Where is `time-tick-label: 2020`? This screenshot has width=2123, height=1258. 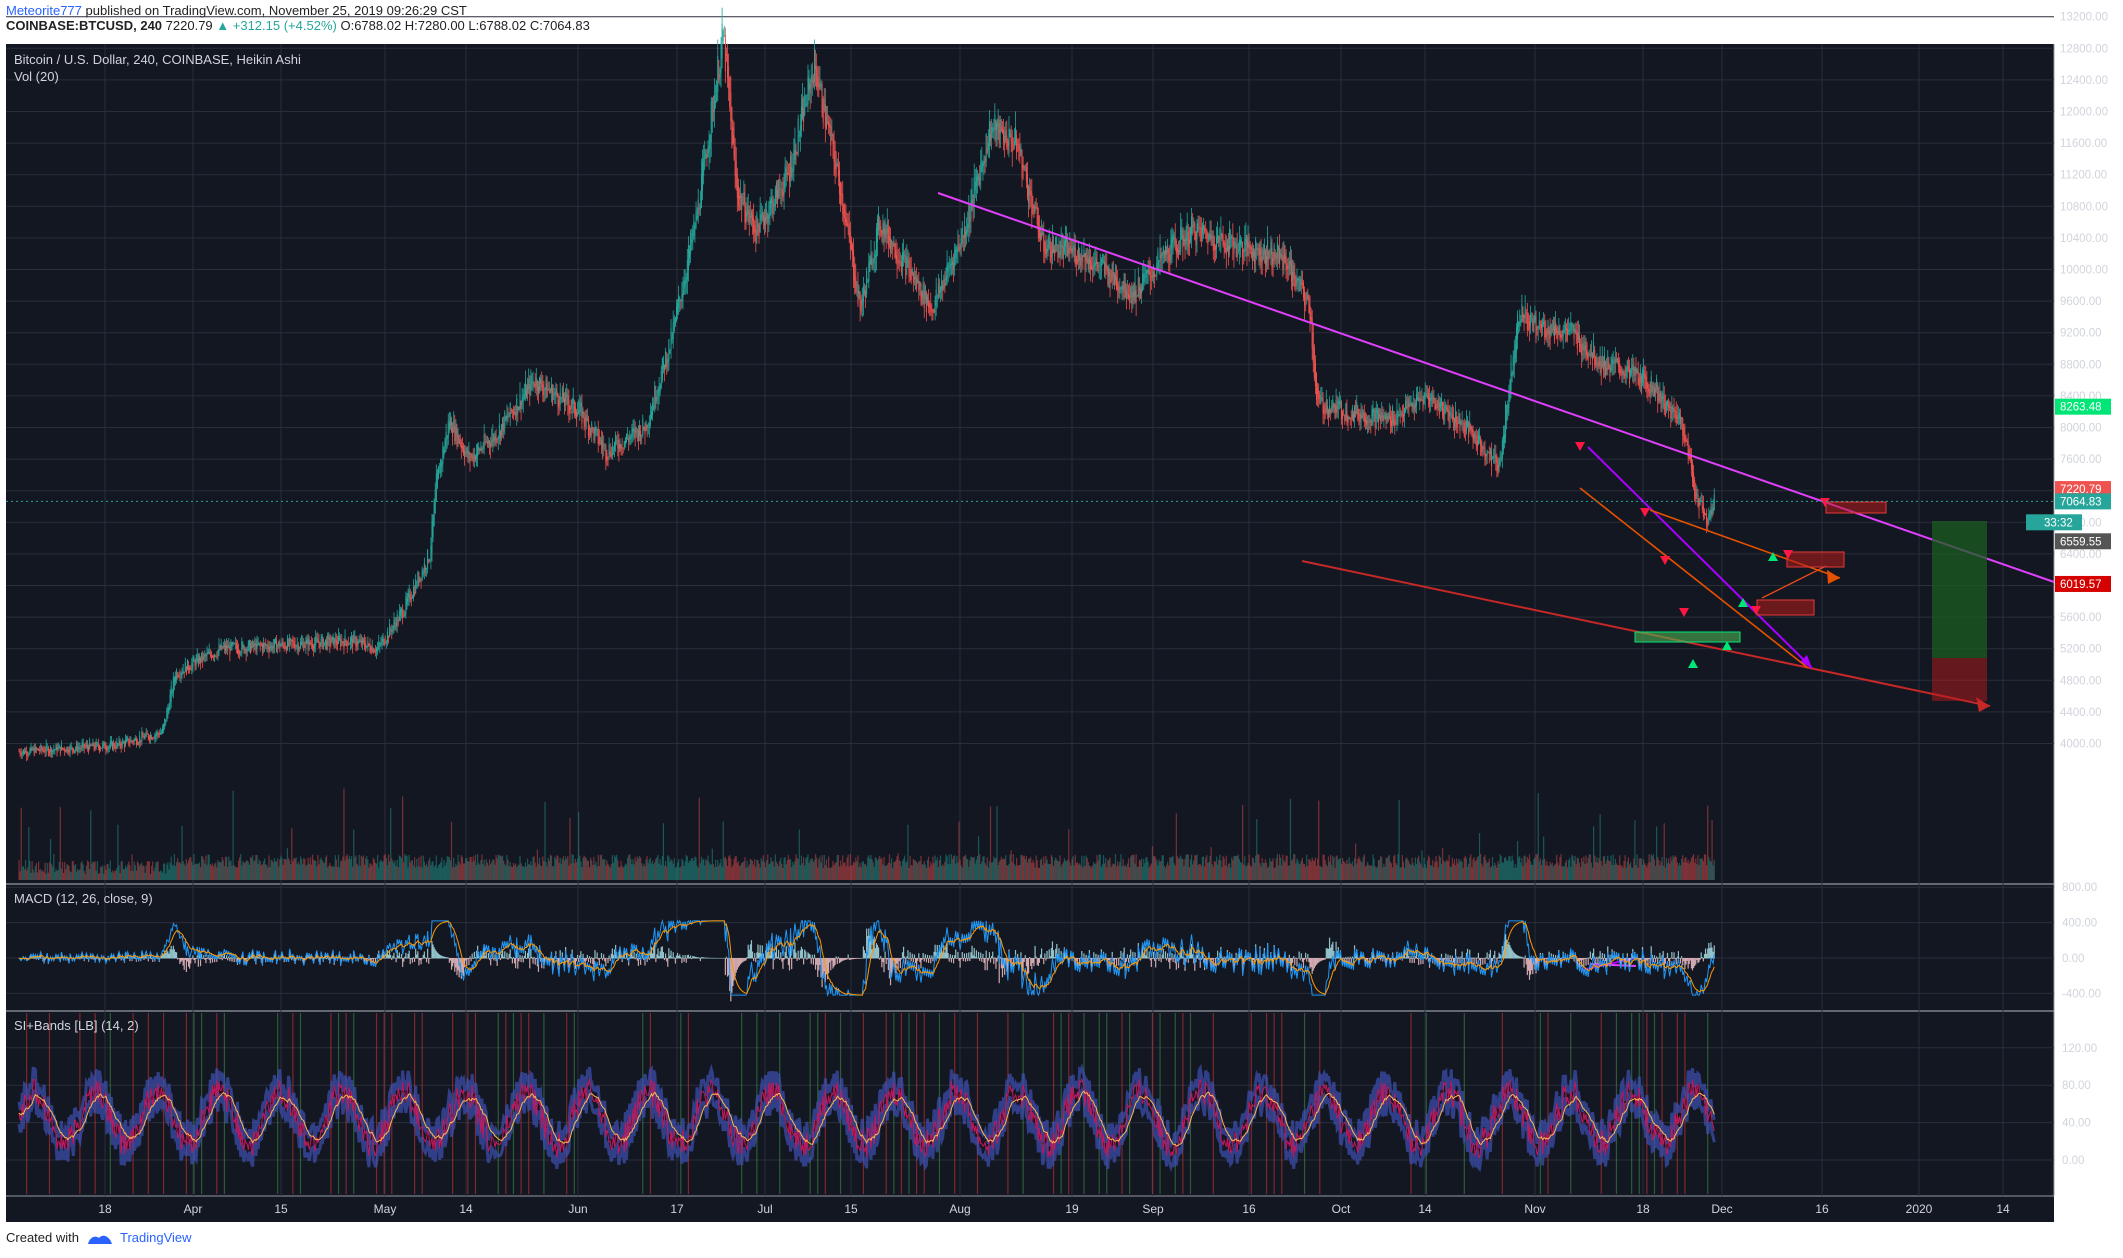 time-tick-label: 2020 is located at coordinates (1919, 1209).